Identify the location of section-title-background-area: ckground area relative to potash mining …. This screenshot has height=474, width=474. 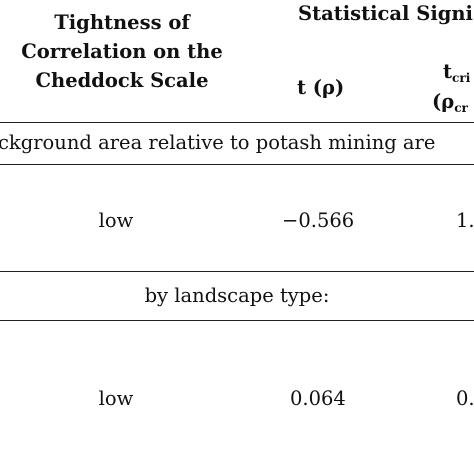
(218, 142).